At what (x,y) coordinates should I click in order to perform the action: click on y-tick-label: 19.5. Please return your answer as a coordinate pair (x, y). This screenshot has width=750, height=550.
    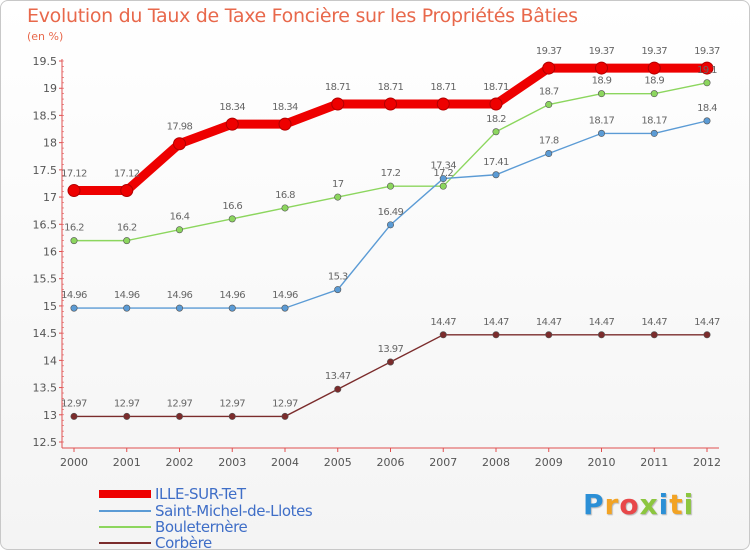
    Looking at the image, I should click on (45, 61).